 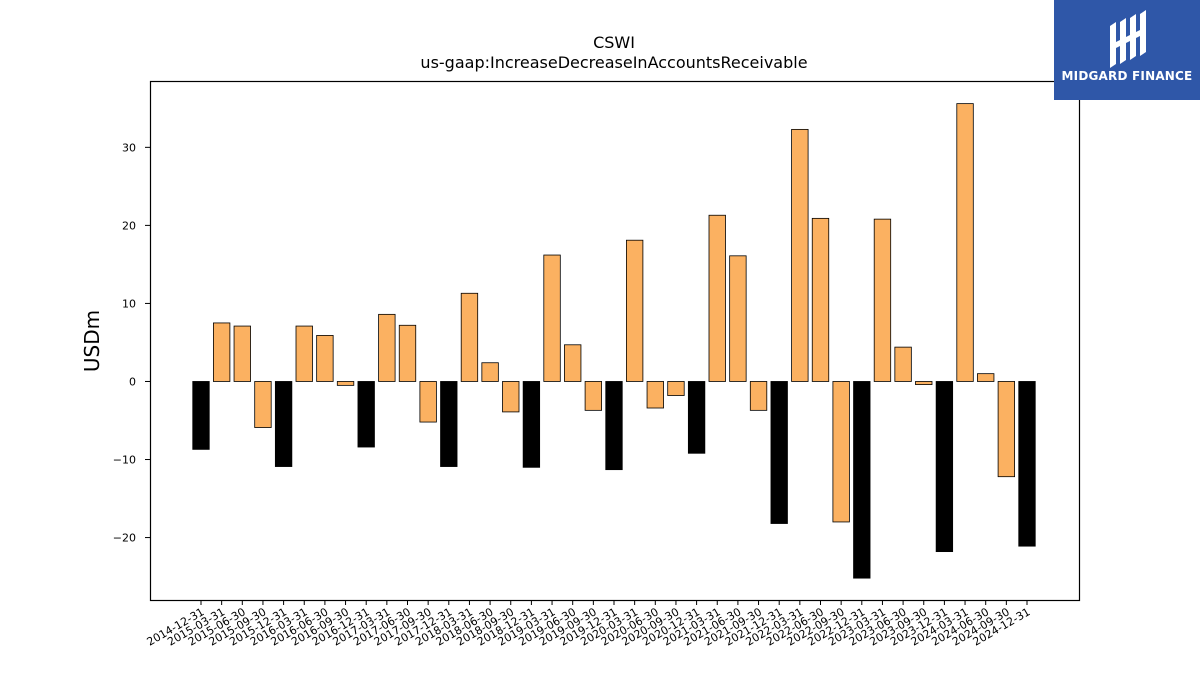 What do you see at coordinates (1127, 76) in the screenshot?
I see `brand-name: MIDGARD FINANCE` at bounding box center [1127, 76].